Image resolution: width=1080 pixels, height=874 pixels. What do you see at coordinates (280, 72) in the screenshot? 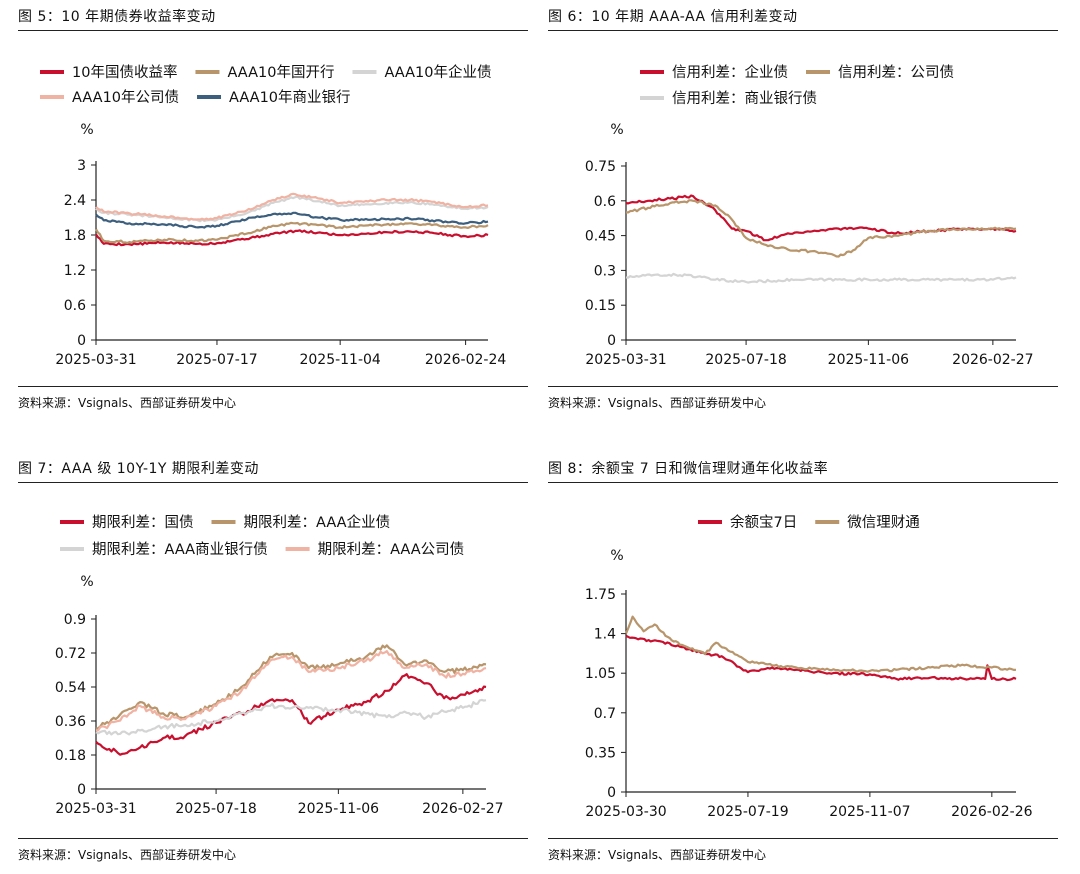
I see `legend-label: AAA10年国开行` at bounding box center [280, 72].